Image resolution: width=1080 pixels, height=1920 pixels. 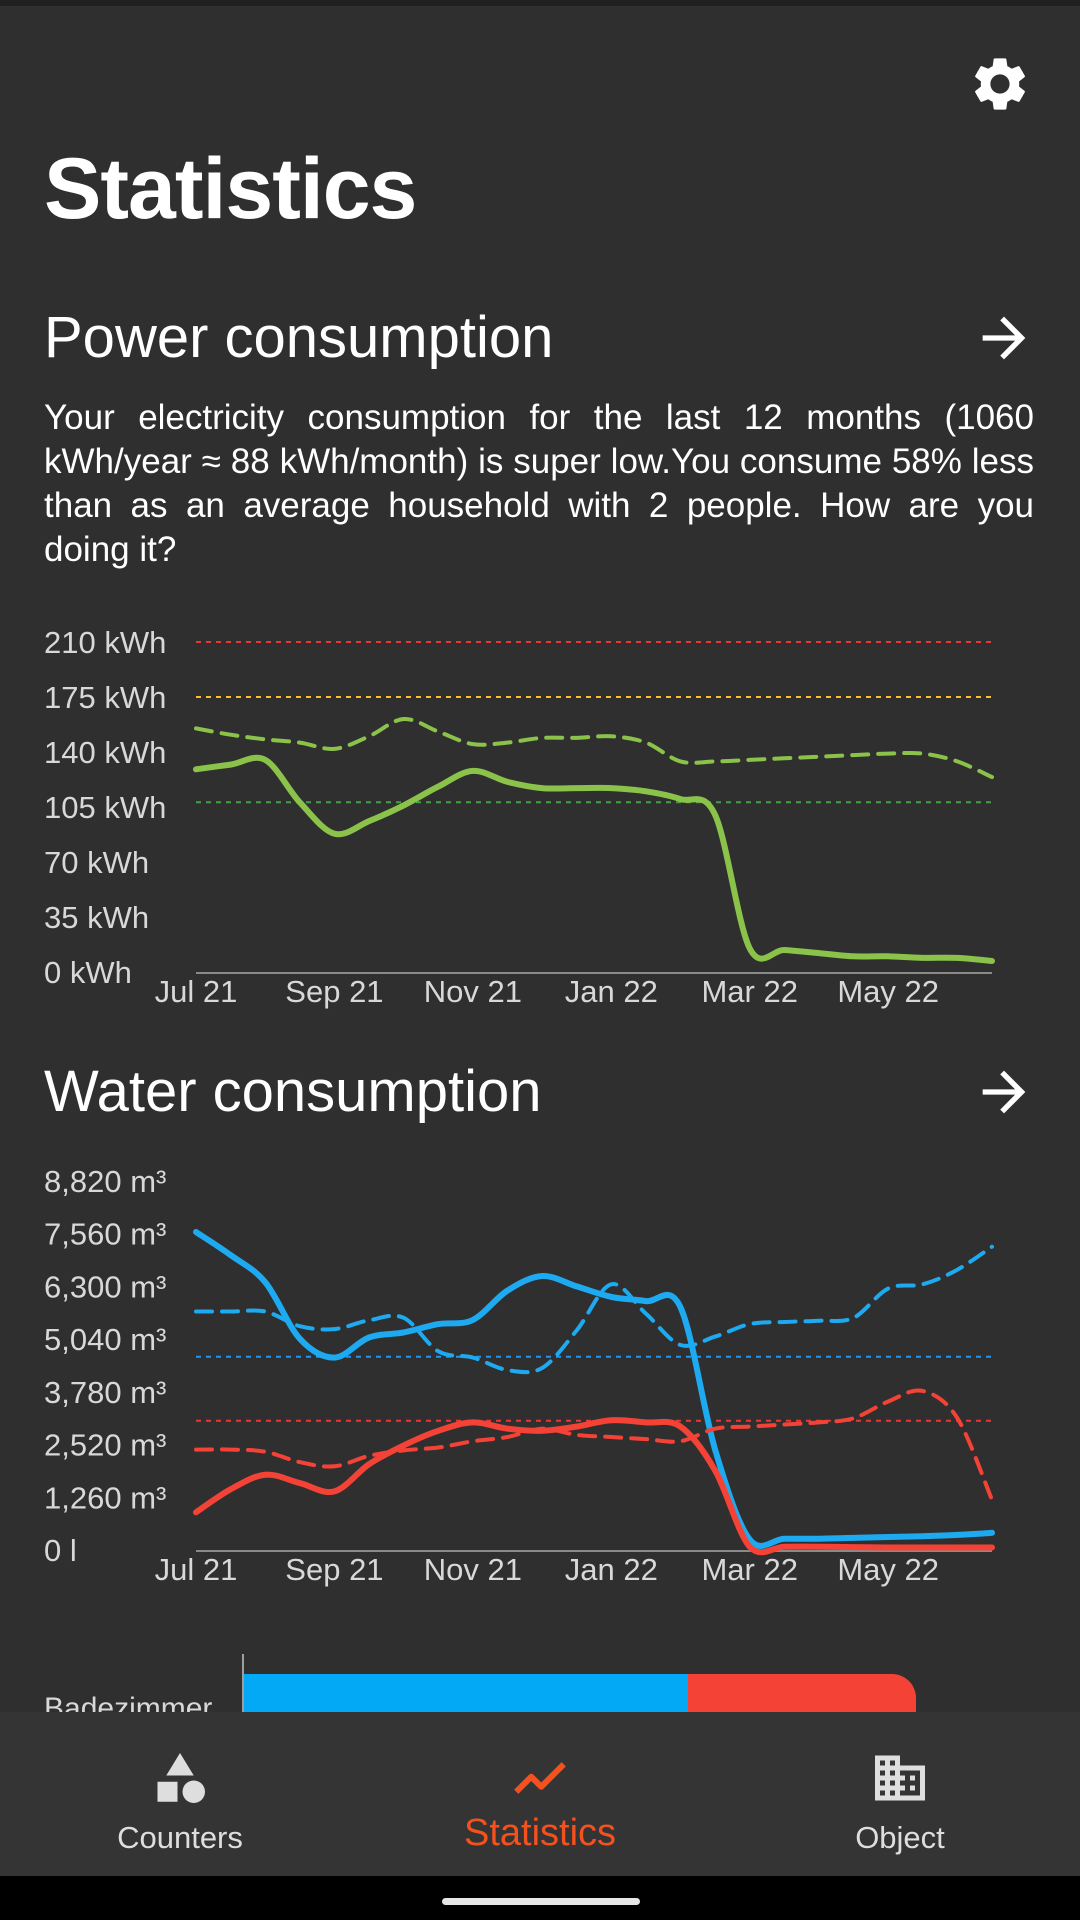 What do you see at coordinates (181, 1778) in the screenshot?
I see `shapes-icon` at bounding box center [181, 1778].